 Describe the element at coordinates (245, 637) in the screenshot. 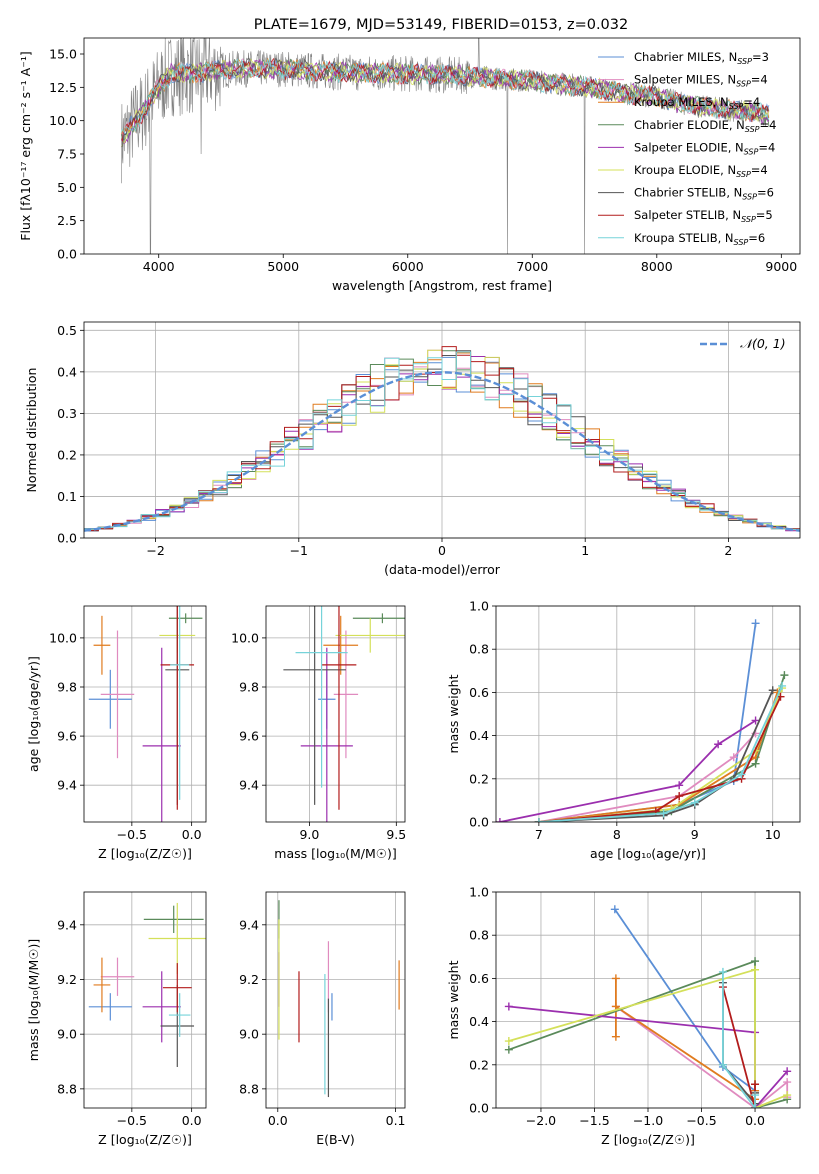

I see `y-tick-label: 10.0` at that location.